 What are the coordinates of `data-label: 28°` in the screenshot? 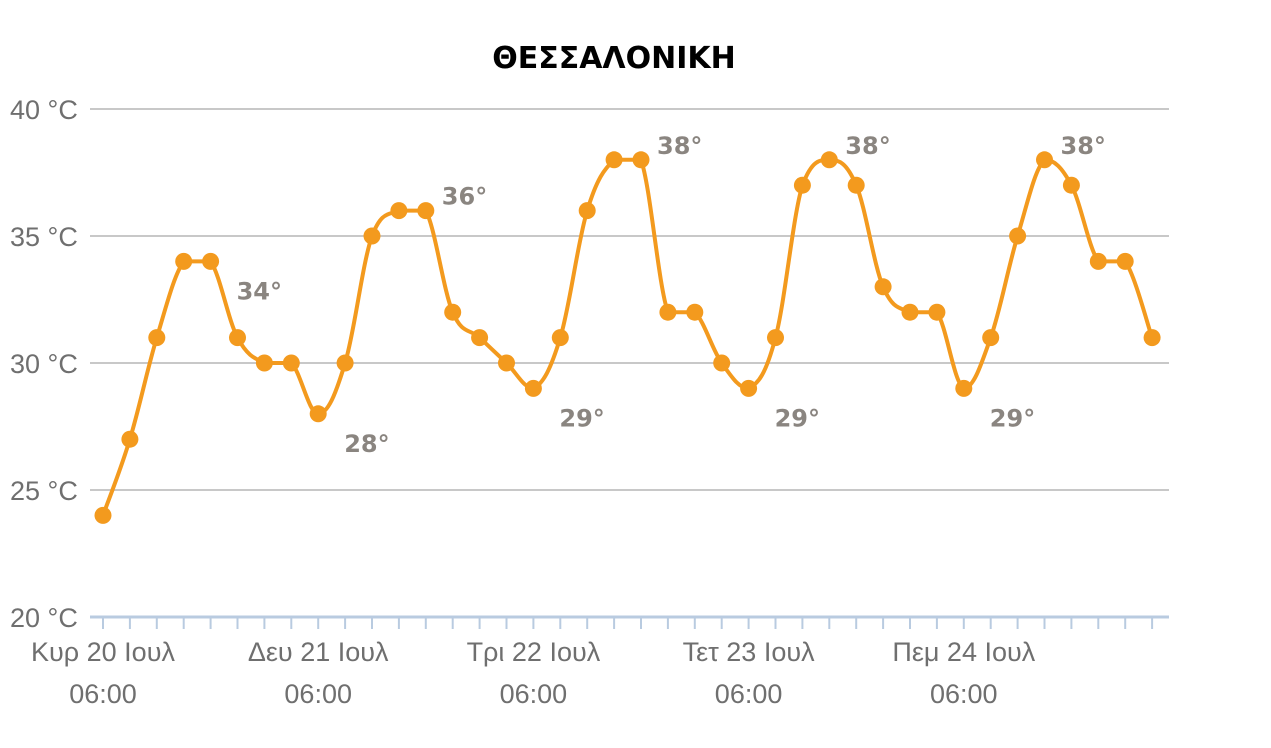 It's located at (366, 444).